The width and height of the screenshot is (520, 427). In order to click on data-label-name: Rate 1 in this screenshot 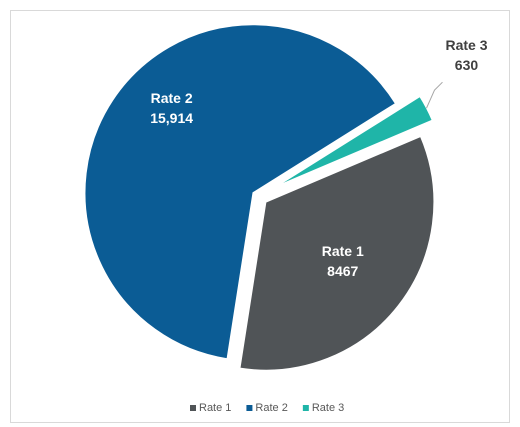, I will do `click(343, 251)`.